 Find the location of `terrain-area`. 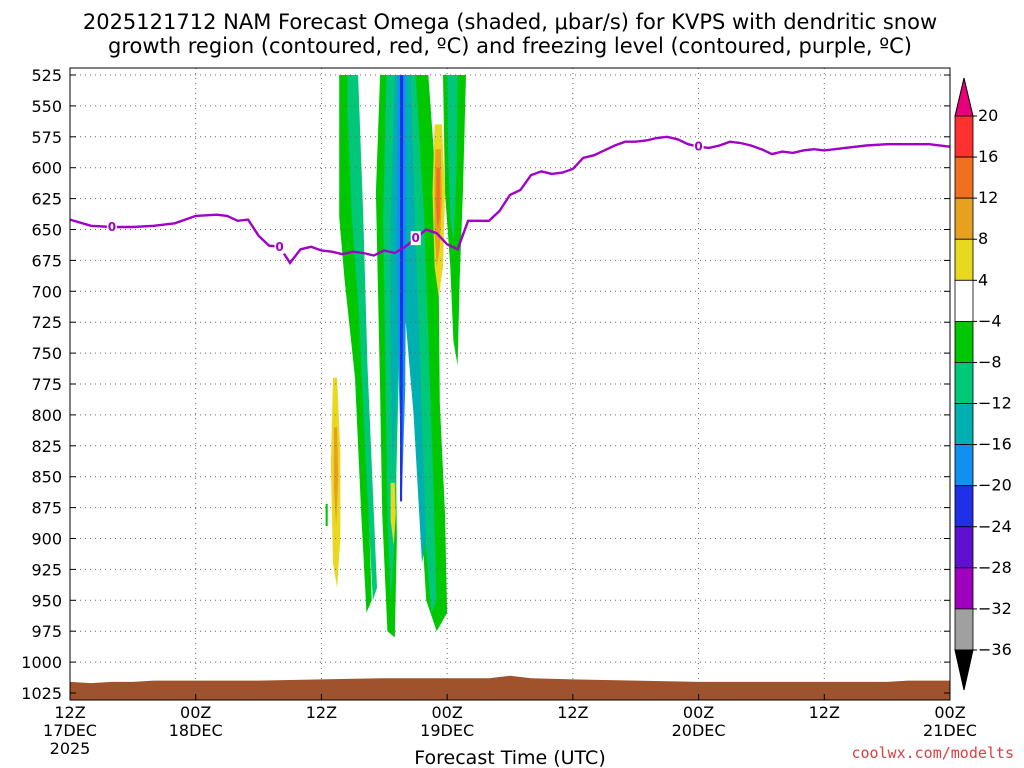

terrain-area is located at coordinates (510, 687).